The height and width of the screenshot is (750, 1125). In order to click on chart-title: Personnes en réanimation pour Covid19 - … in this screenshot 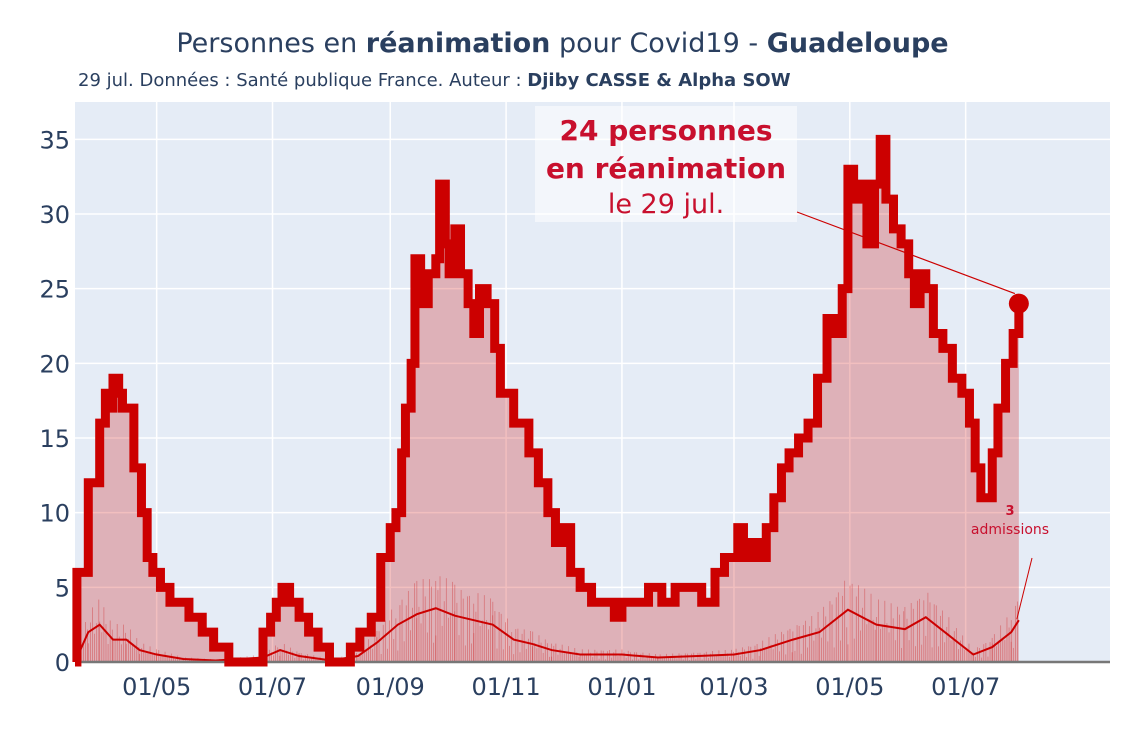, I will do `click(562, 43)`.